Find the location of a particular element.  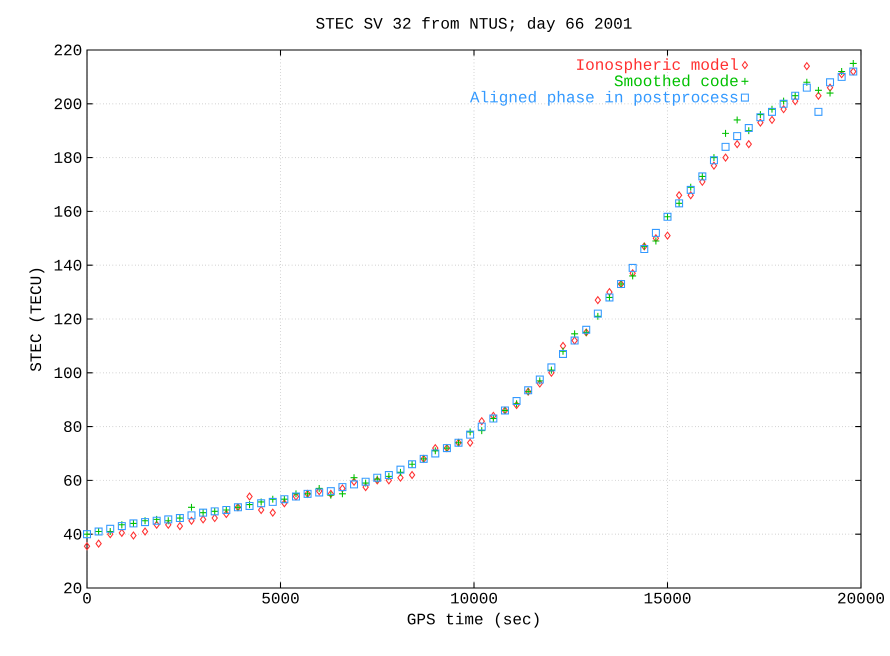

y-tick-label: 160 is located at coordinates (68, 211).